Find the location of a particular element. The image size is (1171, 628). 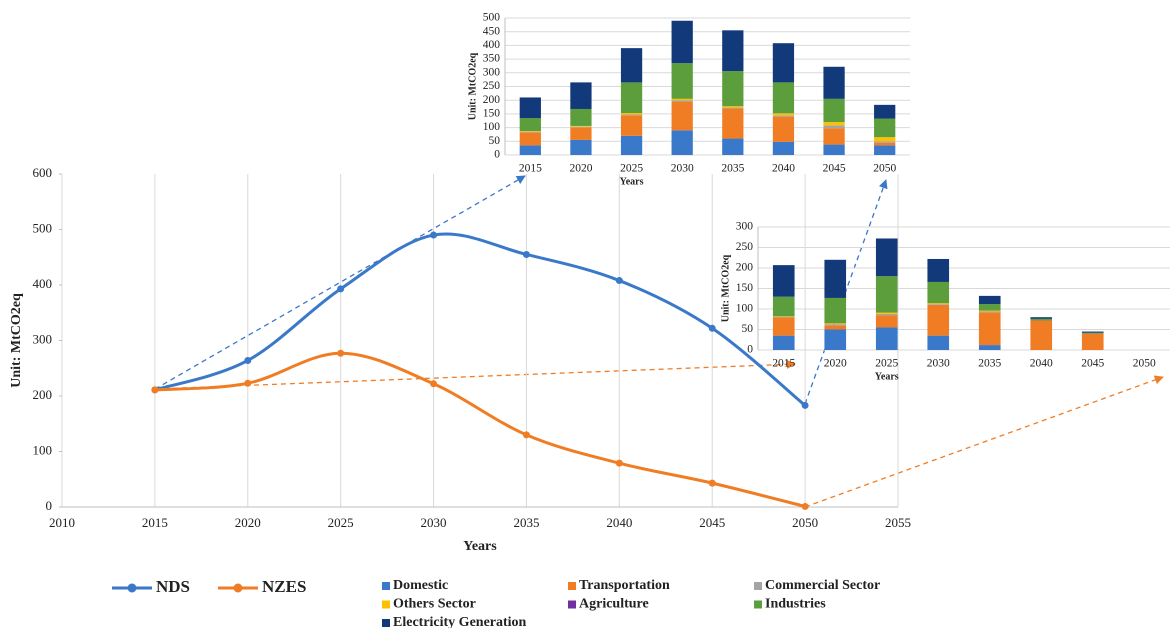

x-tick-label: 2055 is located at coordinates (898, 522).